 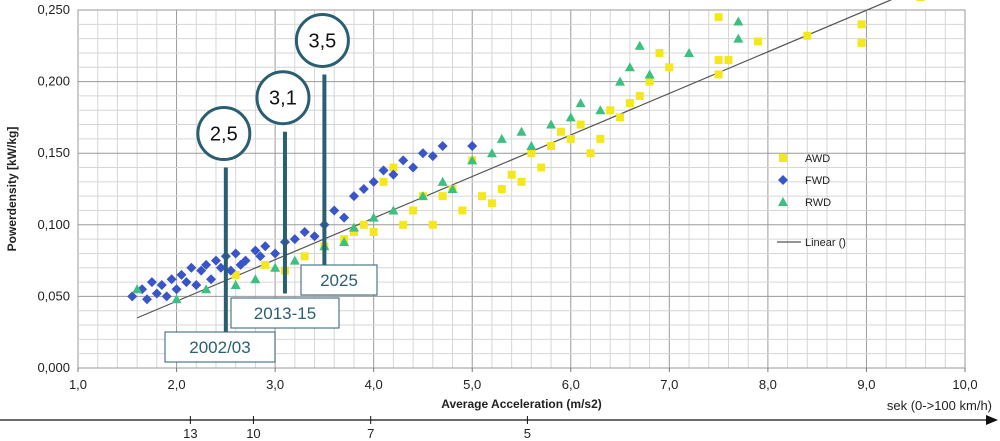 What do you see at coordinates (53, 224) in the screenshot?
I see `y-tick-label: 0,100` at bounding box center [53, 224].